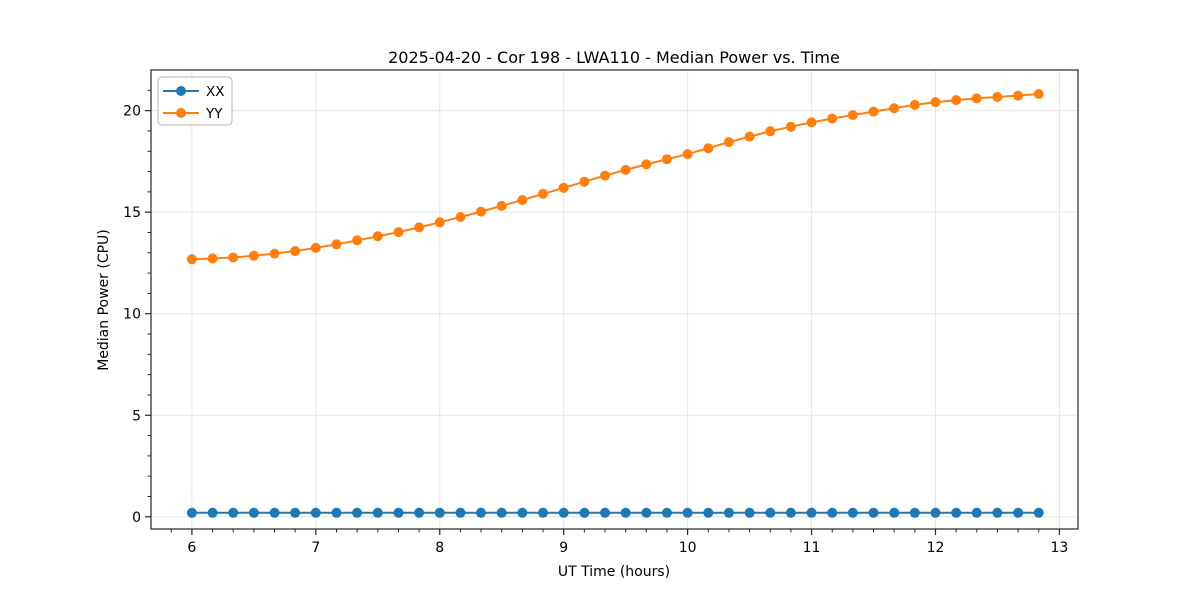 The height and width of the screenshot is (600, 1200). Describe the element at coordinates (136, 416) in the screenshot. I see `y-tick-label: 5` at that location.